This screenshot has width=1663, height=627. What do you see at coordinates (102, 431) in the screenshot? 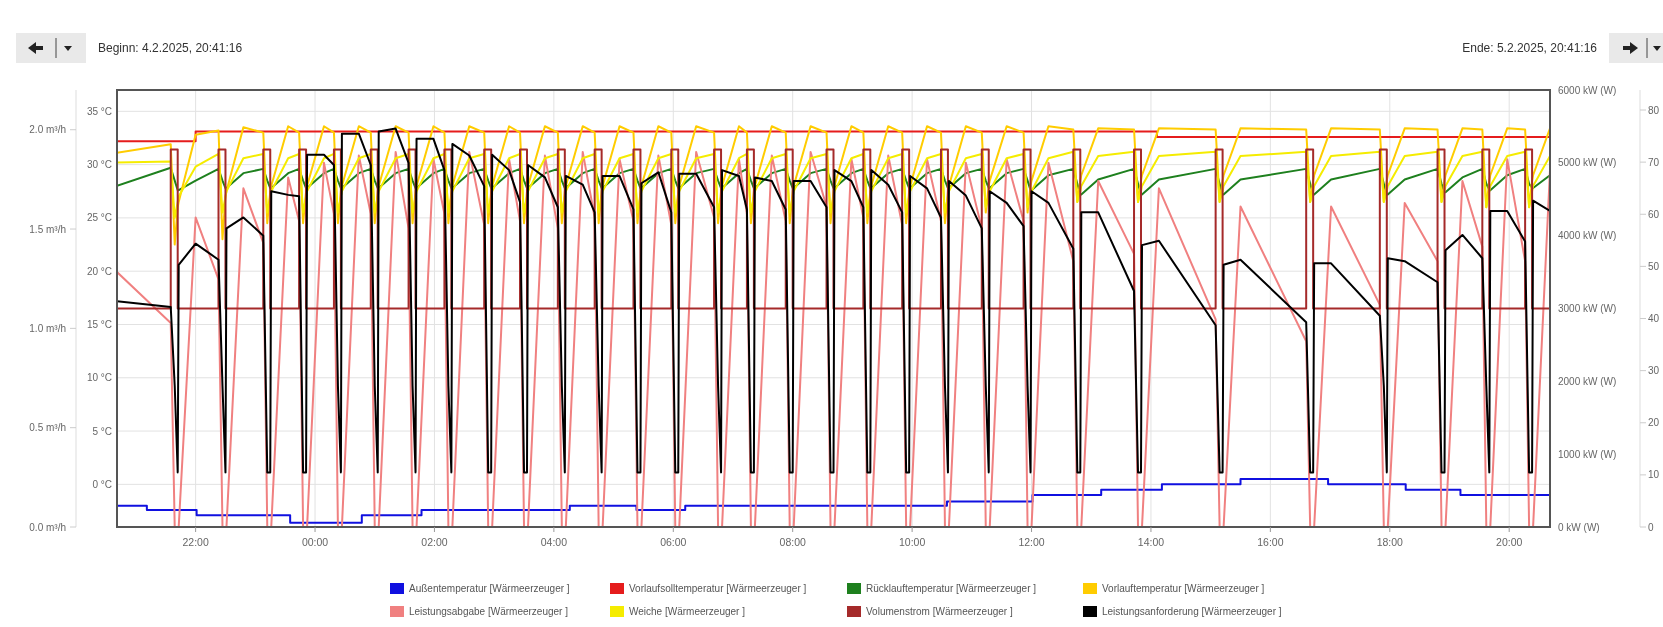
I see `y-tick-label: 5 °C` at bounding box center [102, 431].